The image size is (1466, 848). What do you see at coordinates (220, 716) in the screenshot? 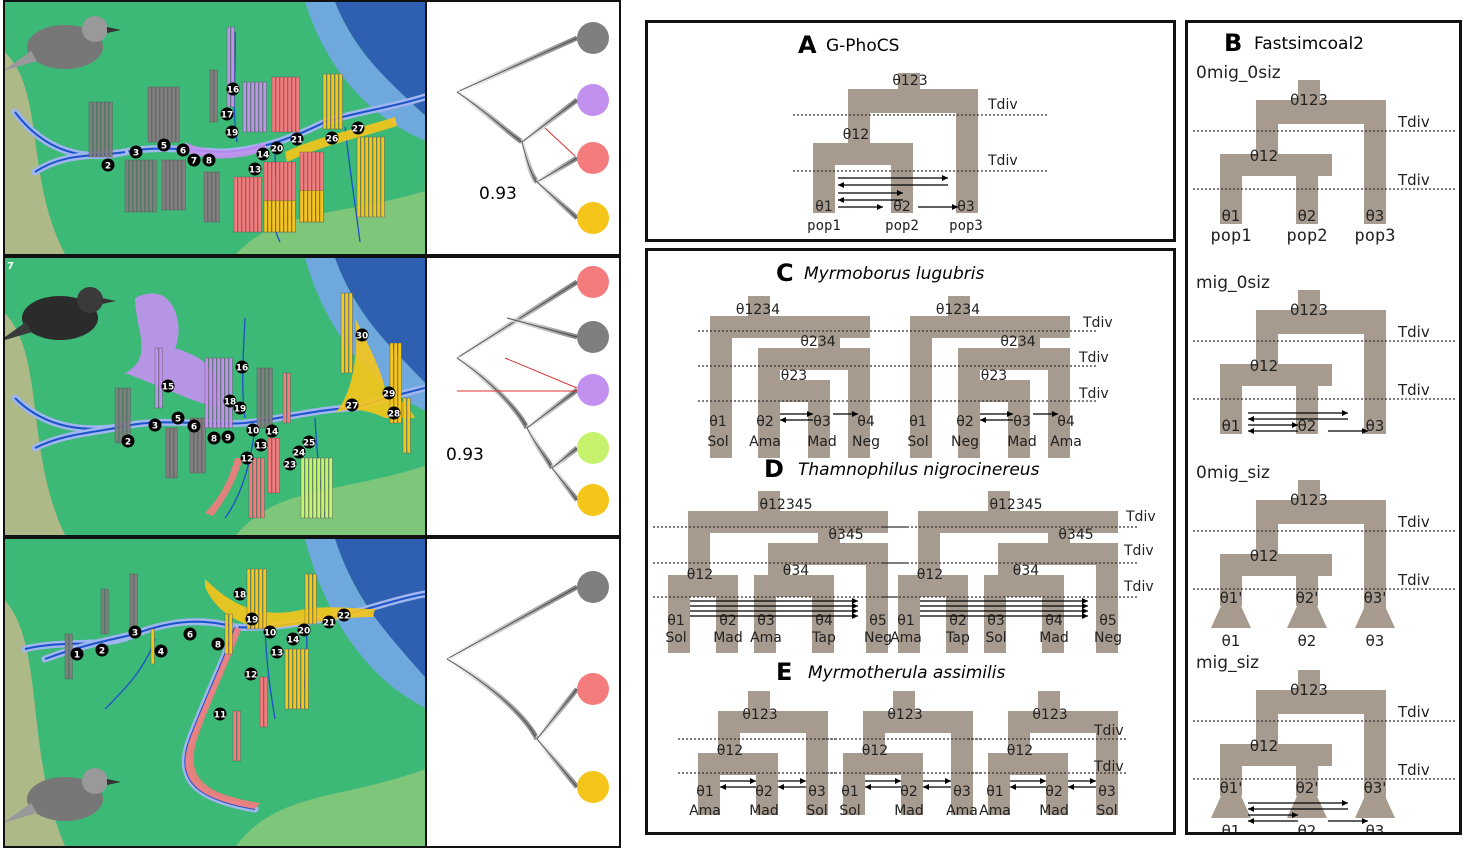
I see `locality-label: 11` at bounding box center [220, 716].